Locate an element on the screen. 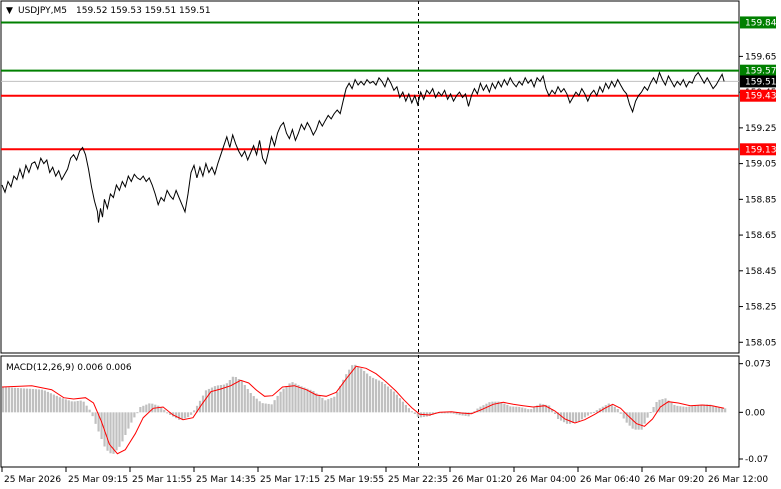 This screenshot has height=489, width=781. macd-tick-label: -0.07 is located at coordinates (756, 460).